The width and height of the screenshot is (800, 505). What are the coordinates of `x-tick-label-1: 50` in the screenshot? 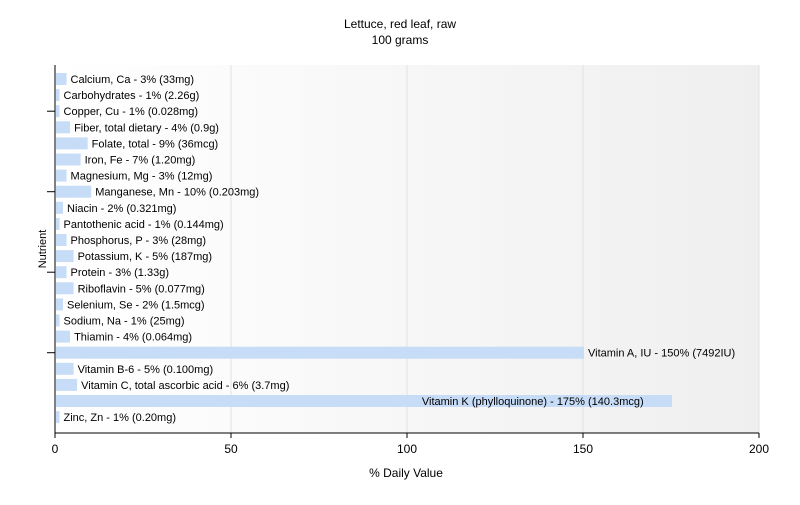 It's located at (231, 449).